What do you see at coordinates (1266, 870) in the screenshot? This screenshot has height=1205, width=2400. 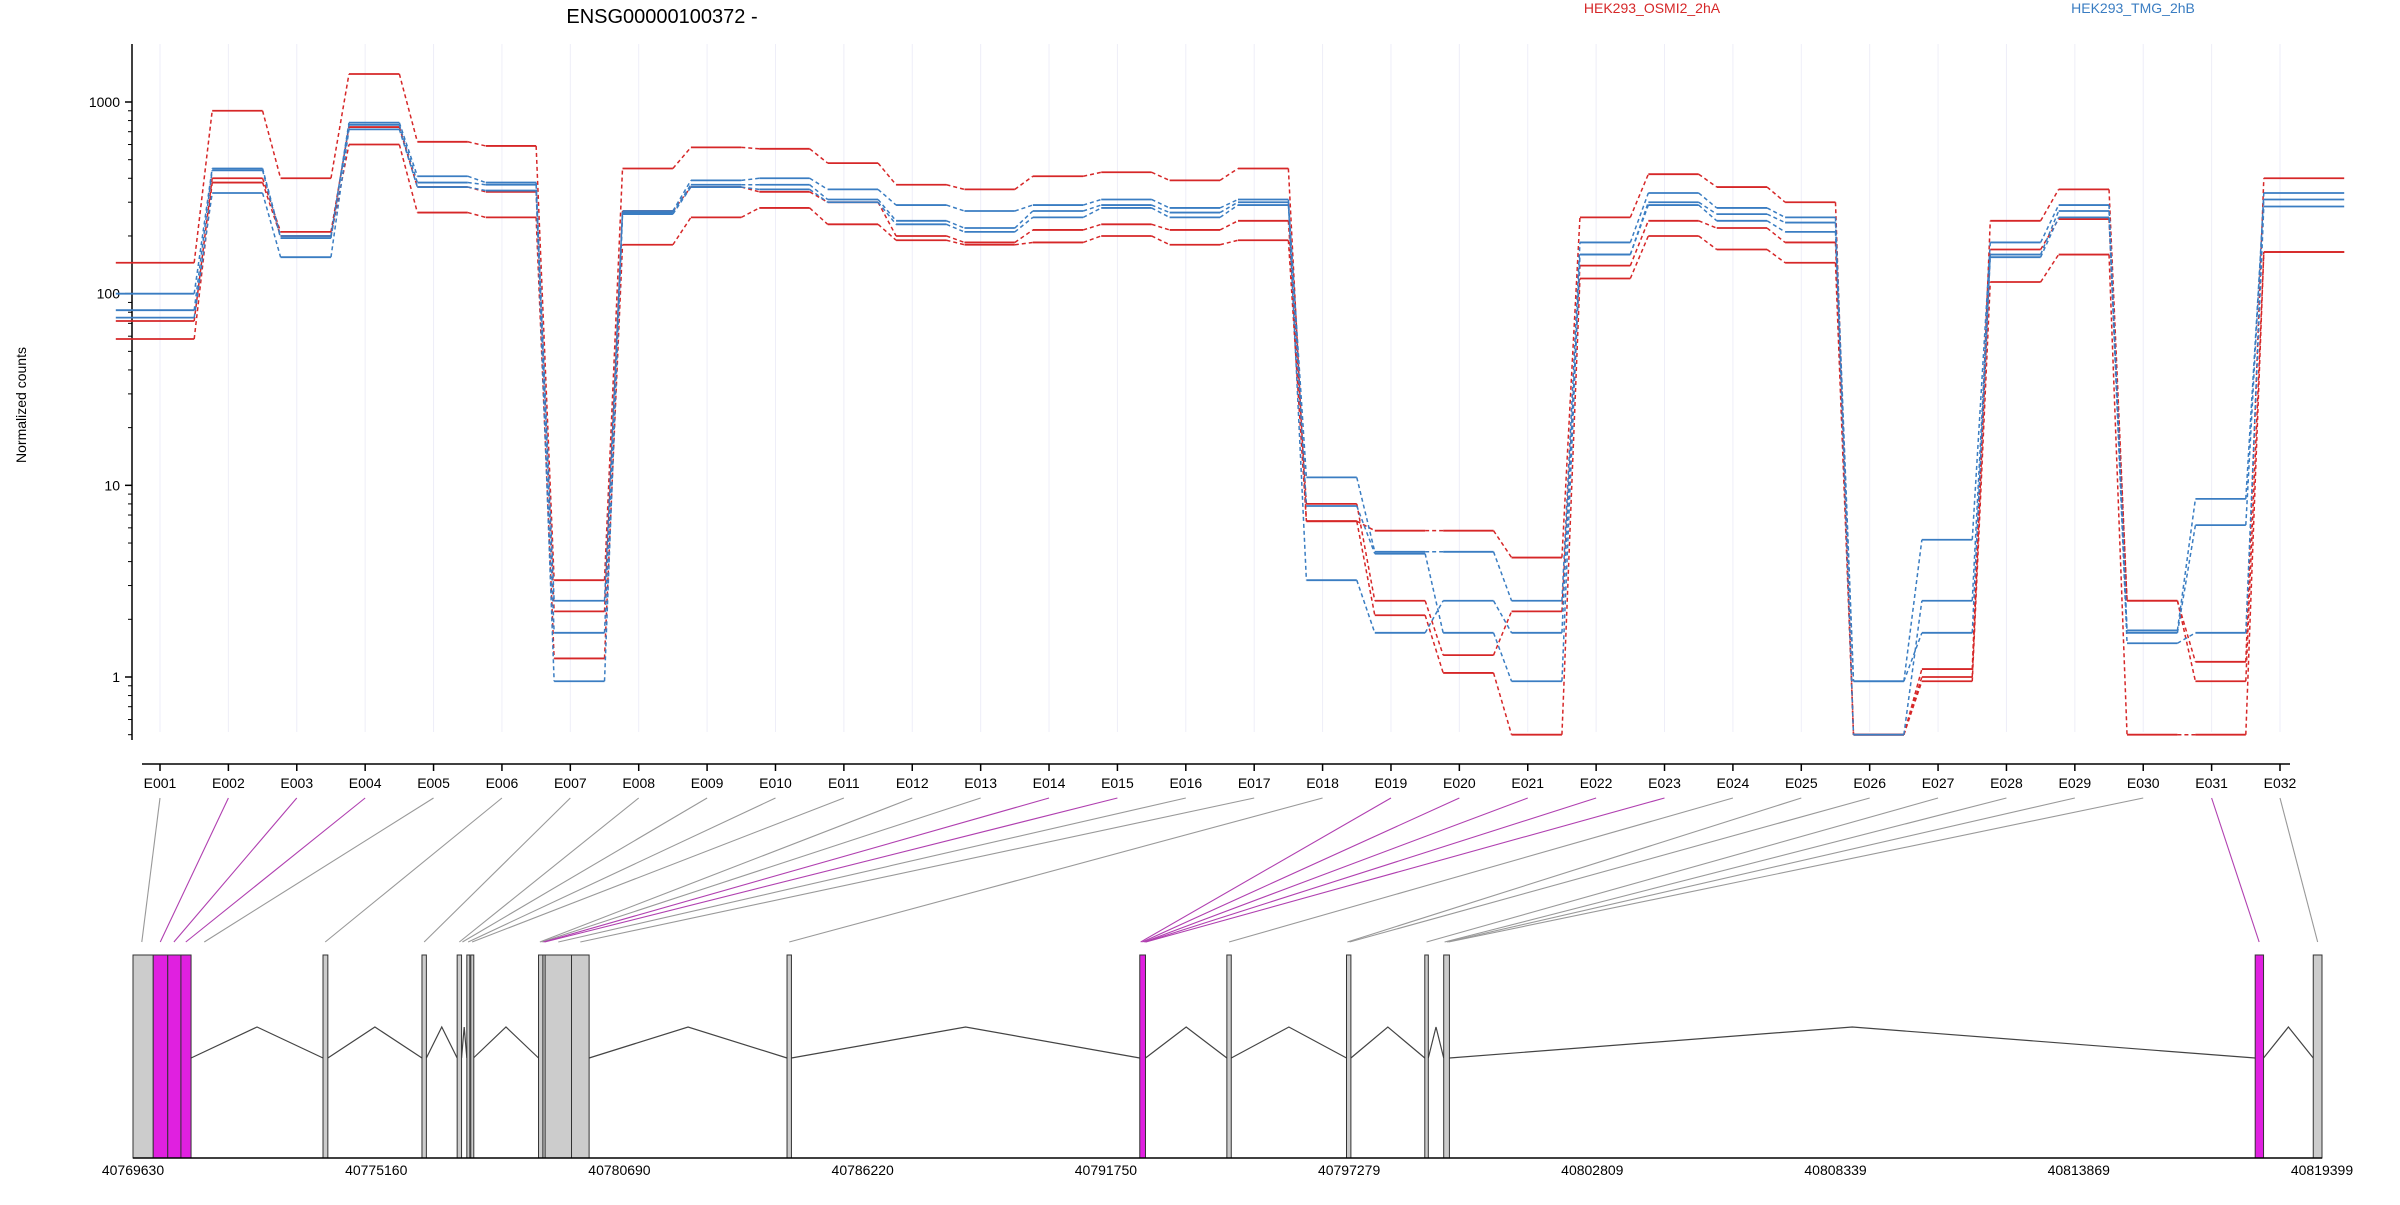 I see `bin-link-e019` at bounding box center [1266, 870].